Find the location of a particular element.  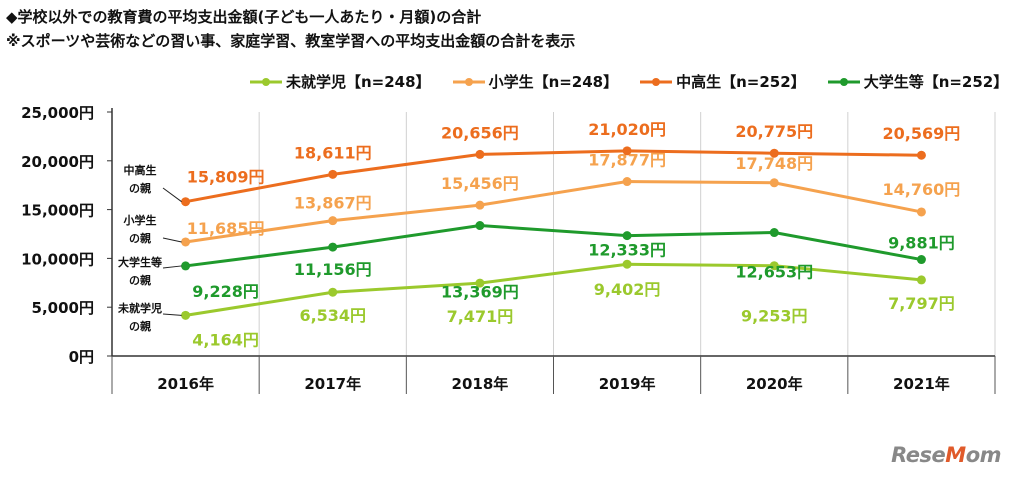

legend-item: 中高生【n=252】 is located at coordinates (723, 81).